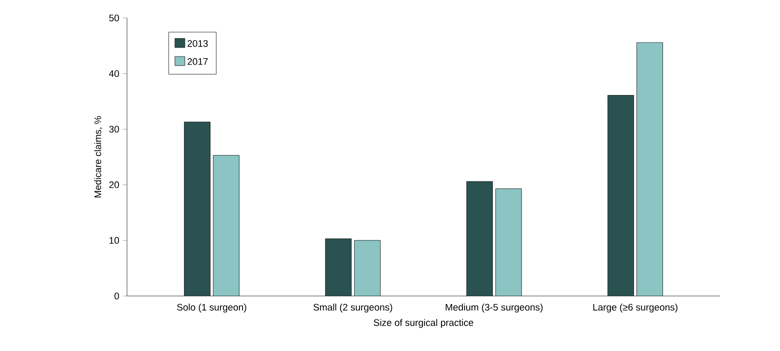 The height and width of the screenshot is (351, 780). Describe the element at coordinates (114, 240) in the screenshot. I see `y-tick-label: 10` at that location.